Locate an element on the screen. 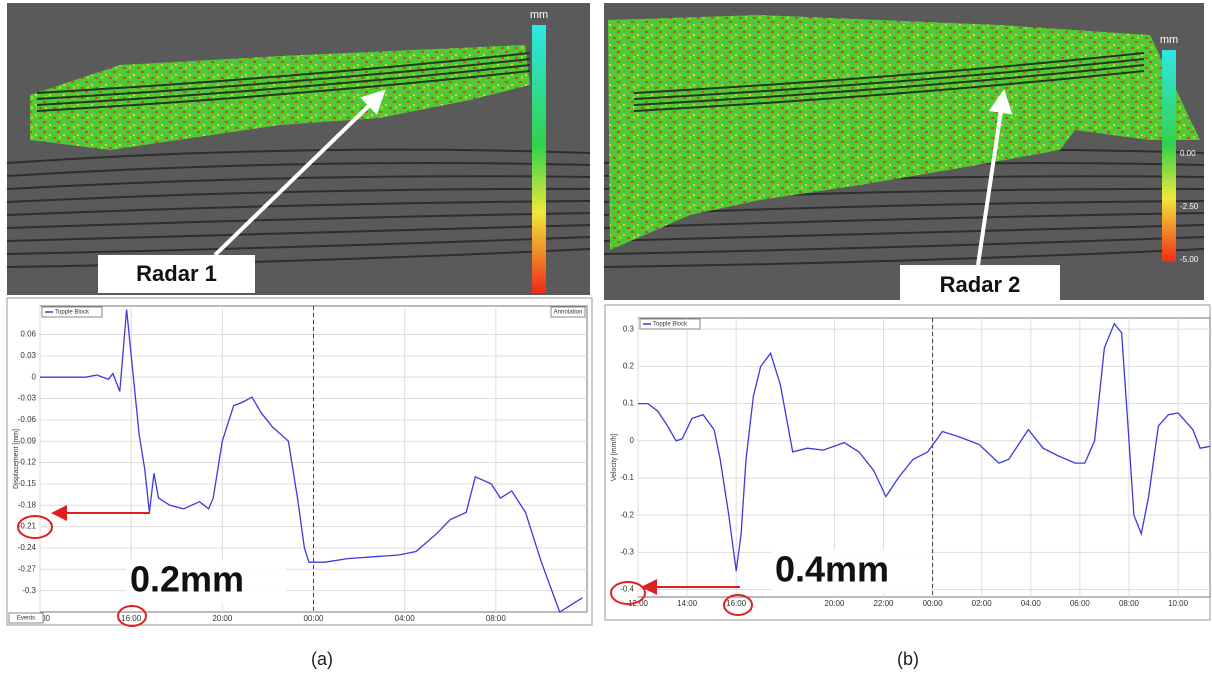  y-tick-label: -0.1 is located at coordinates (627, 477).